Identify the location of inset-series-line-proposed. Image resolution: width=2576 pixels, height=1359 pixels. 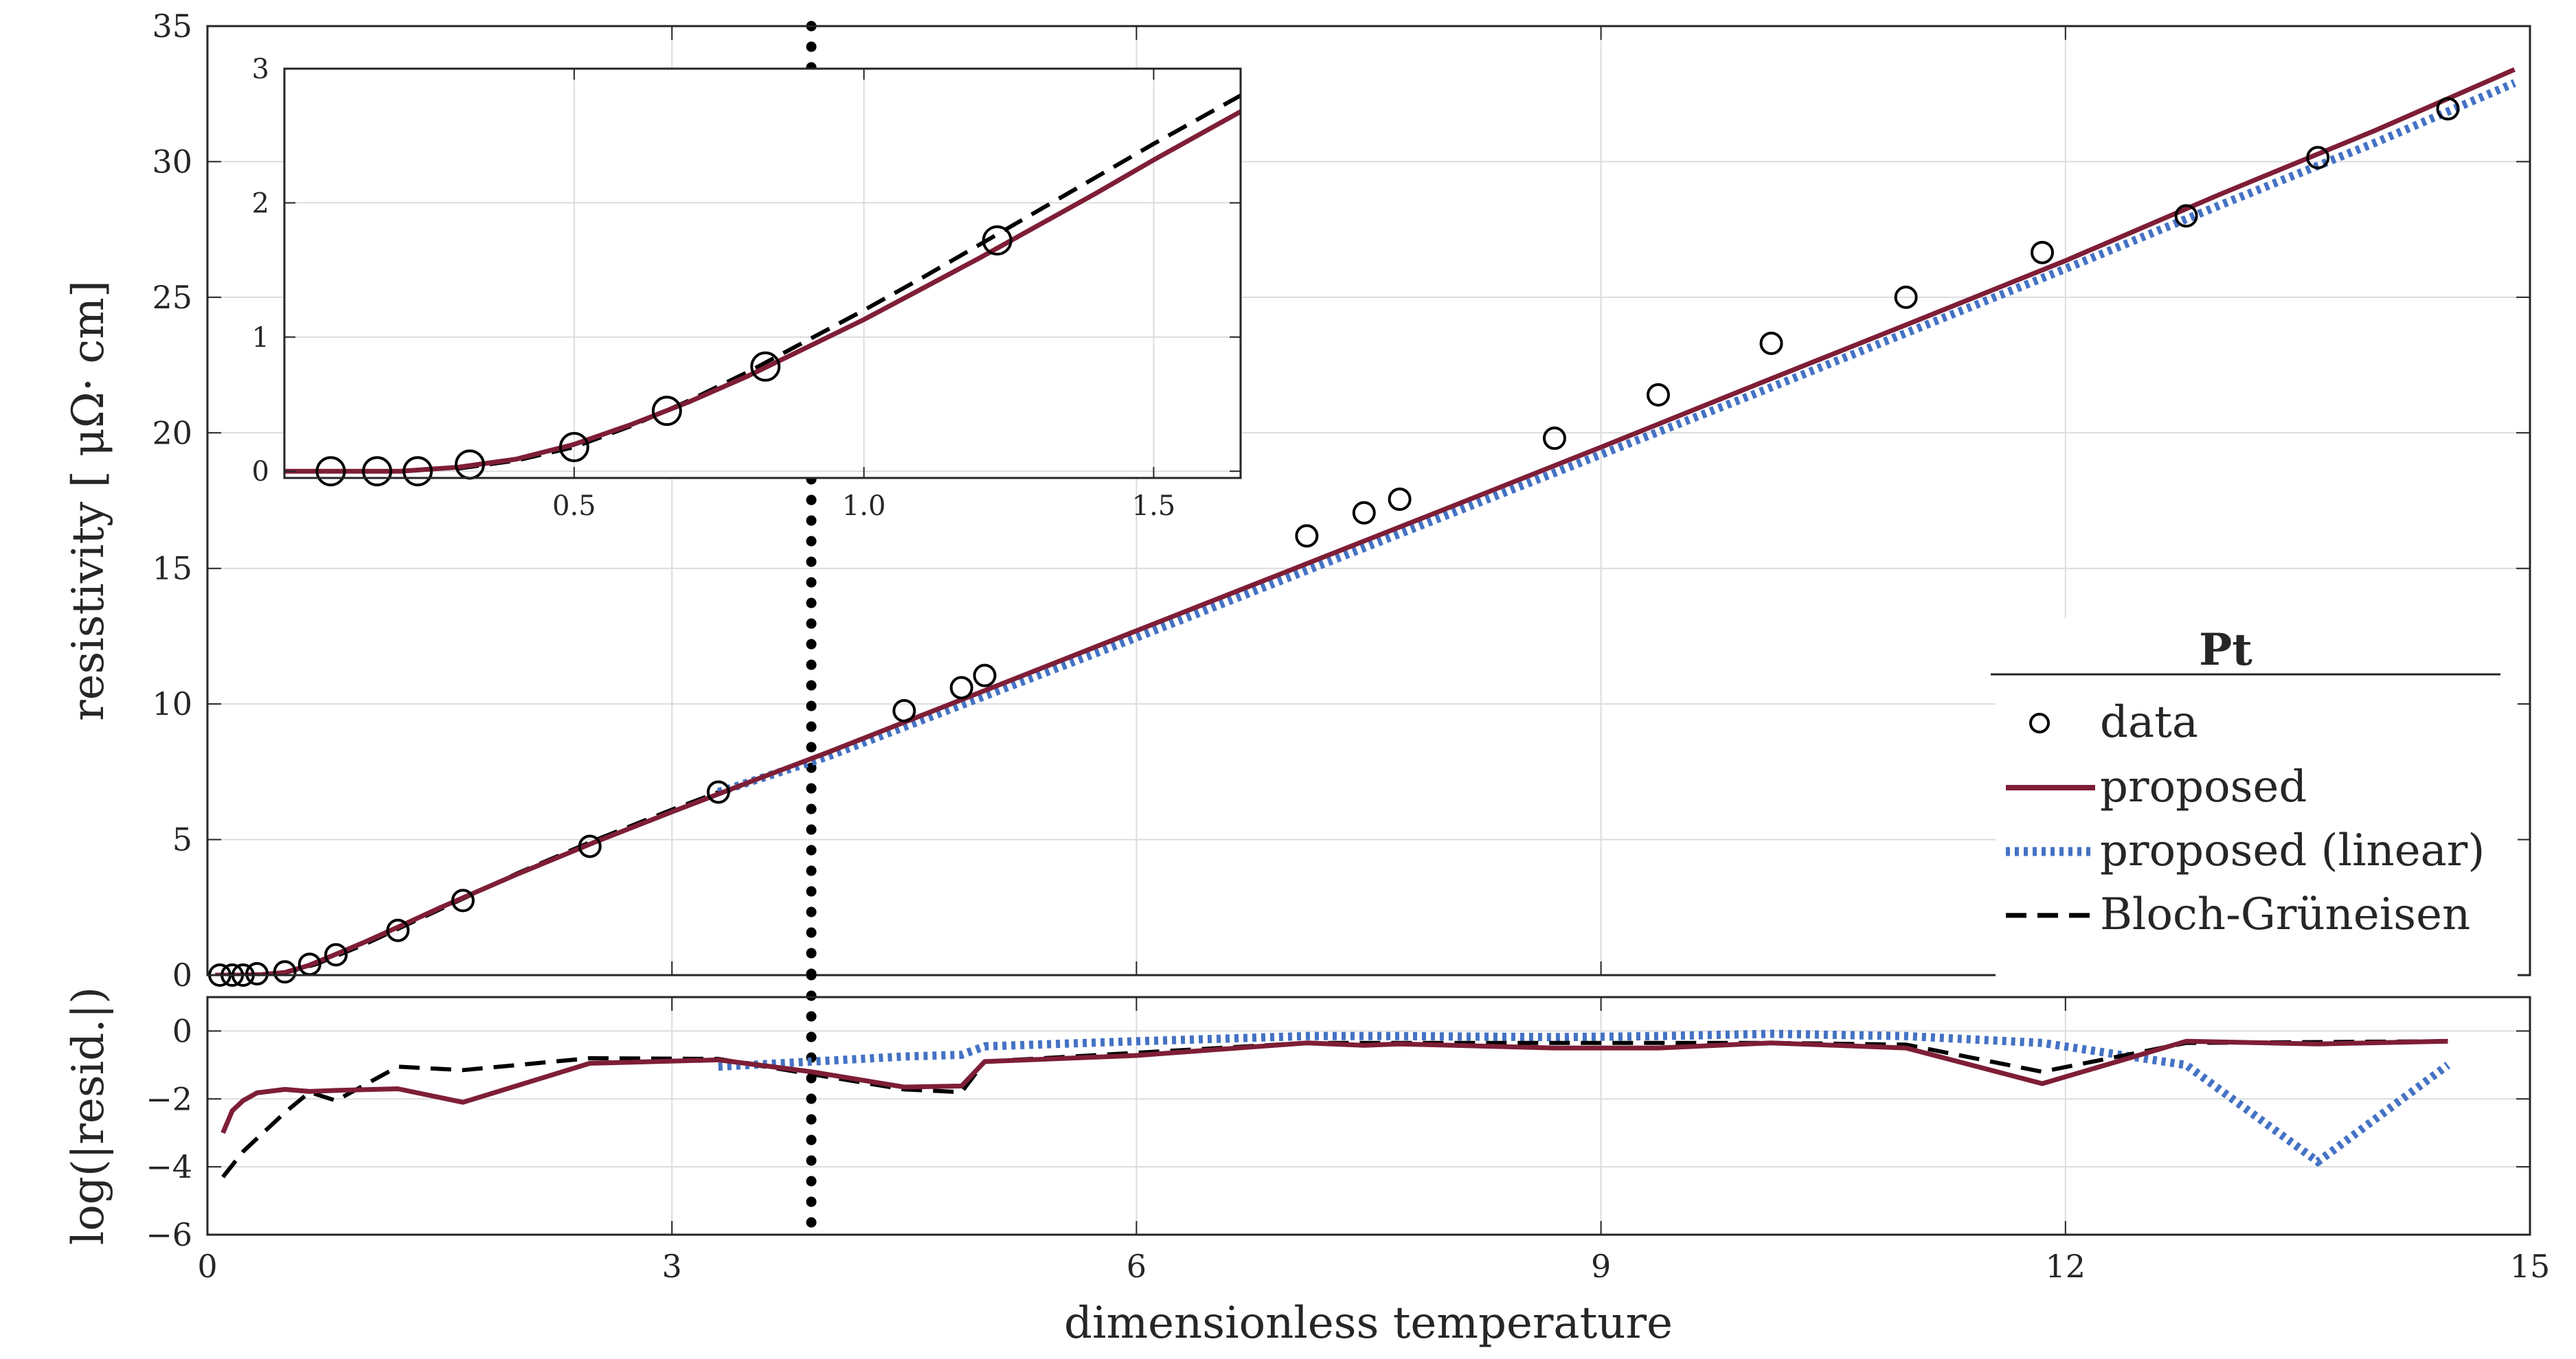
(762, 291).